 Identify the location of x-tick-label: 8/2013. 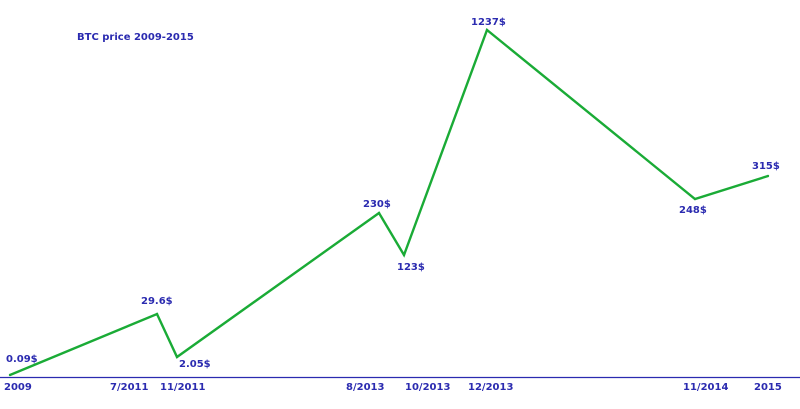
(365, 387).